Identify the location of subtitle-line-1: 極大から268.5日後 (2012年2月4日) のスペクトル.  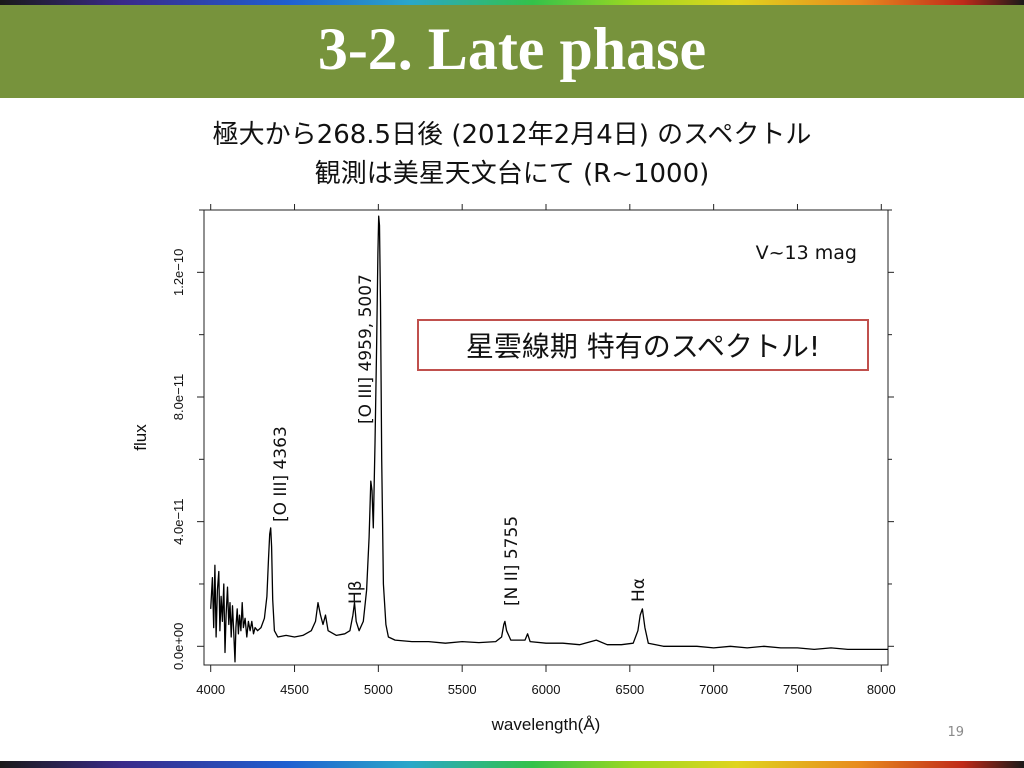
(512, 135).